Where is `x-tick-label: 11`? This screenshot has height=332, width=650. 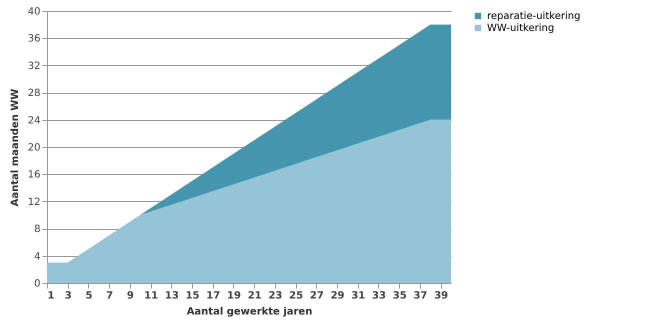 x-tick-label: 11 is located at coordinates (151, 296).